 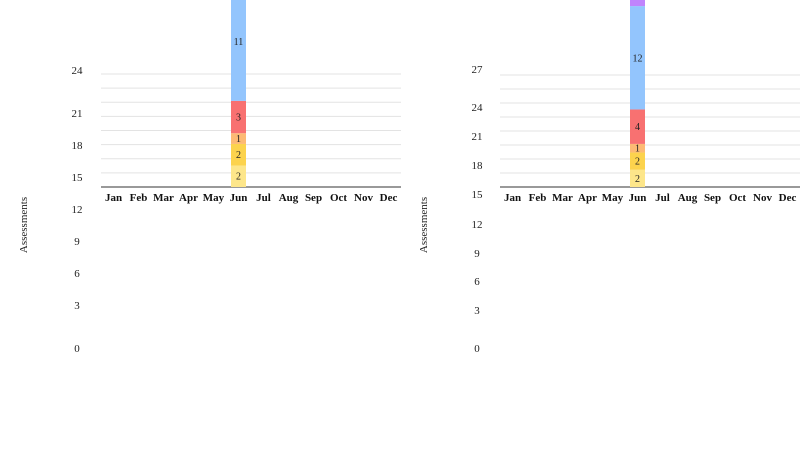 I want to click on y-tick-label: 27, so click(x=478, y=70).